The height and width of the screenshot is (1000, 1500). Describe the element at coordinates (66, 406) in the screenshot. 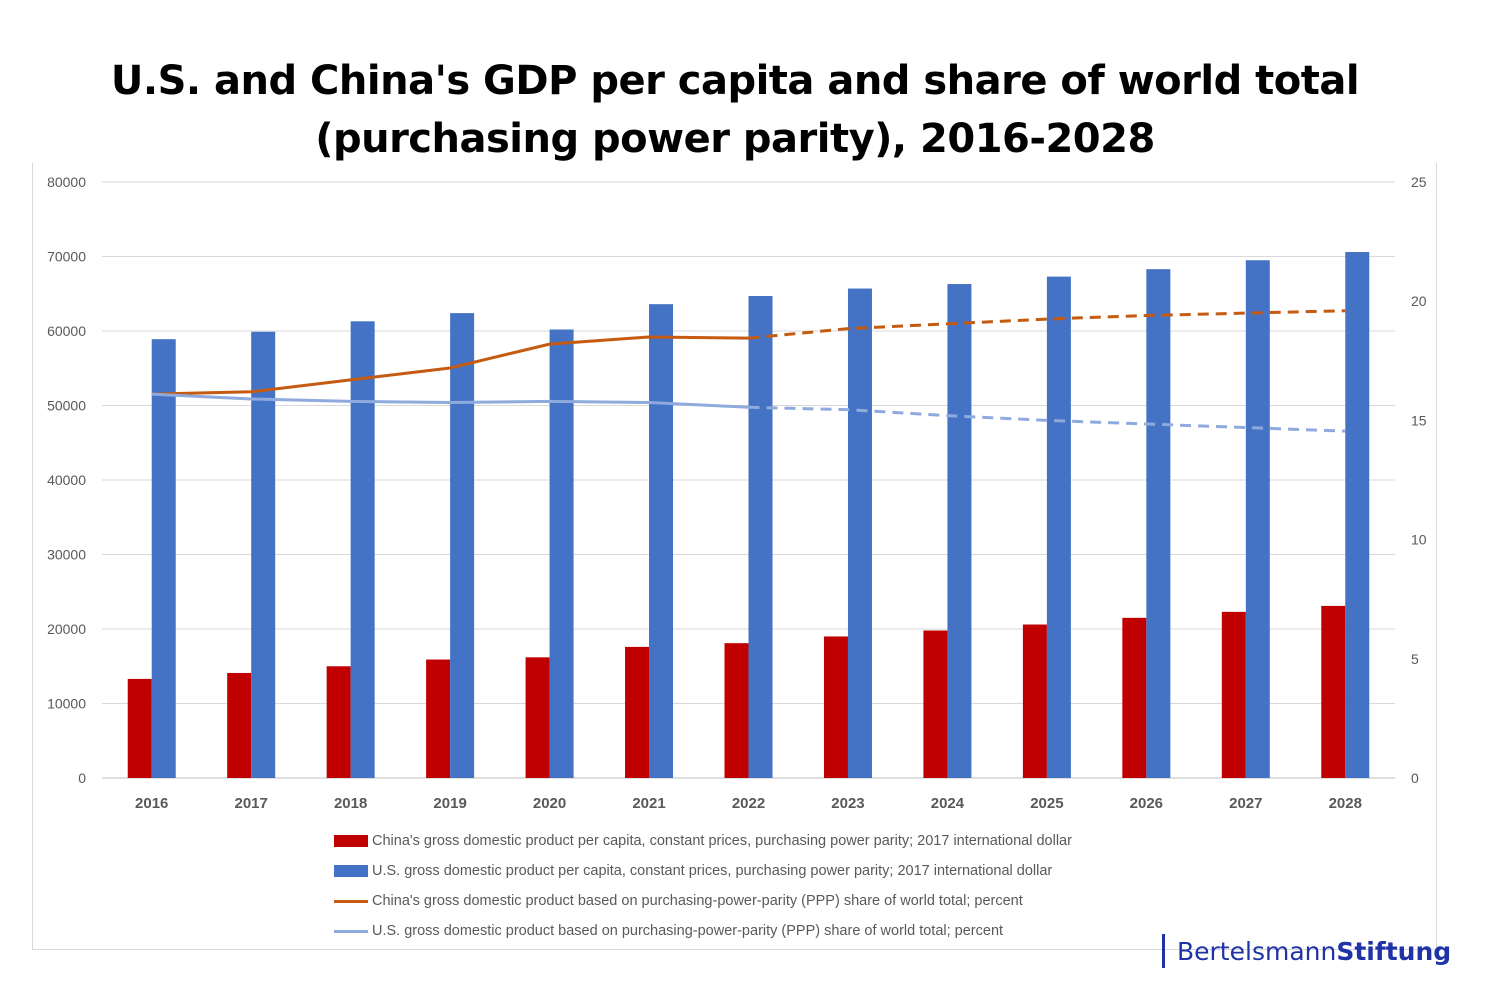

I see `y-left-tick-label: 50000` at that location.